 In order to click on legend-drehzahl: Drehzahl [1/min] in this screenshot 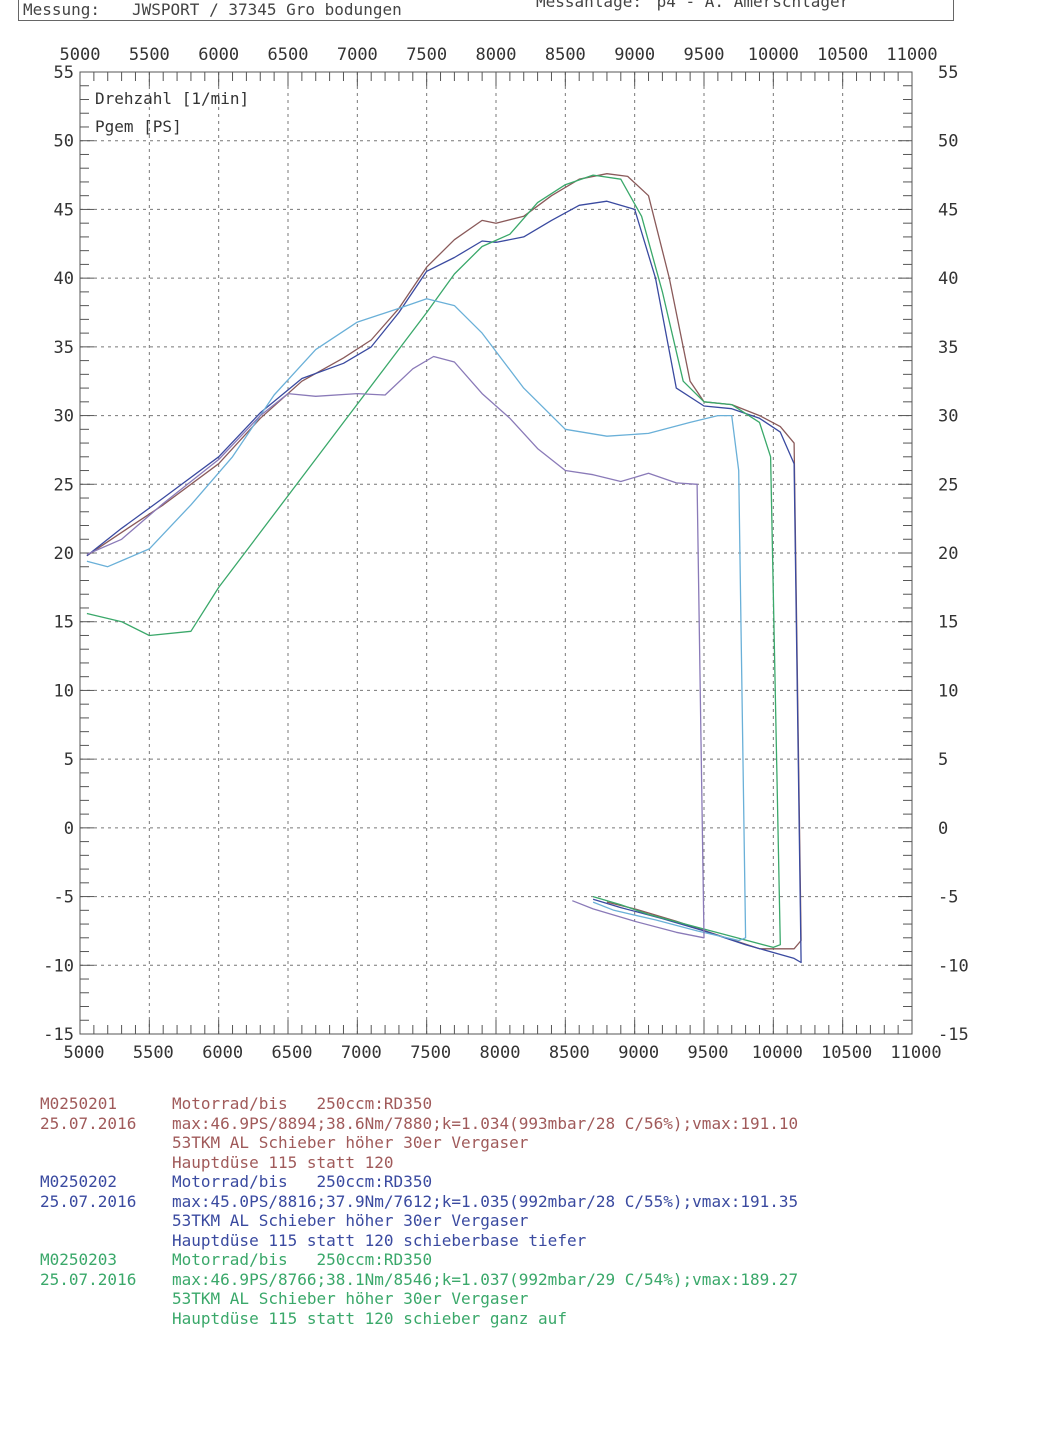, I will do `click(172, 98)`.